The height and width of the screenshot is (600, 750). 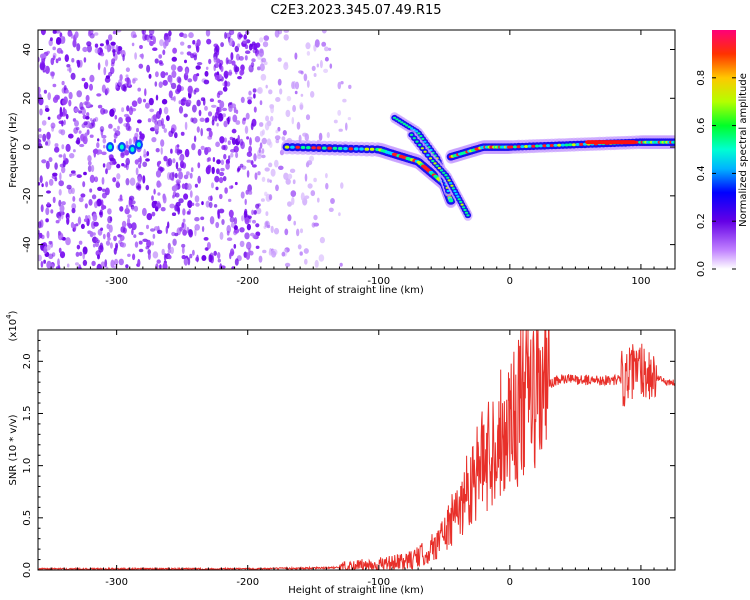 What do you see at coordinates (27, 196) in the screenshot?
I see `spectrogram-y-tick-label: -20` at bounding box center [27, 196].